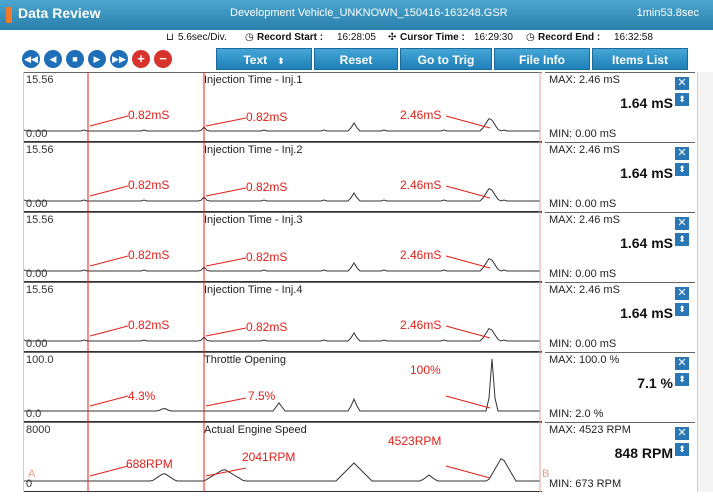  What do you see at coordinates (432, 37) in the screenshot?
I see `cursor-time-label: Cursor Time :` at bounding box center [432, 37].